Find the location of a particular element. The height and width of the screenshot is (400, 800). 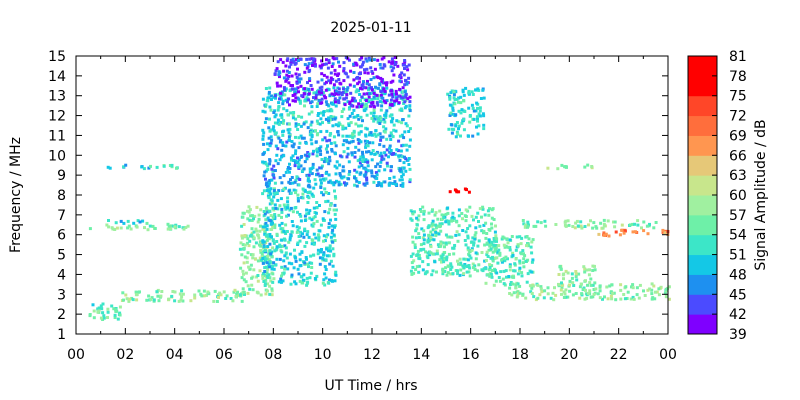

x-tick-label: 08 is located at coordinates (273, 355).